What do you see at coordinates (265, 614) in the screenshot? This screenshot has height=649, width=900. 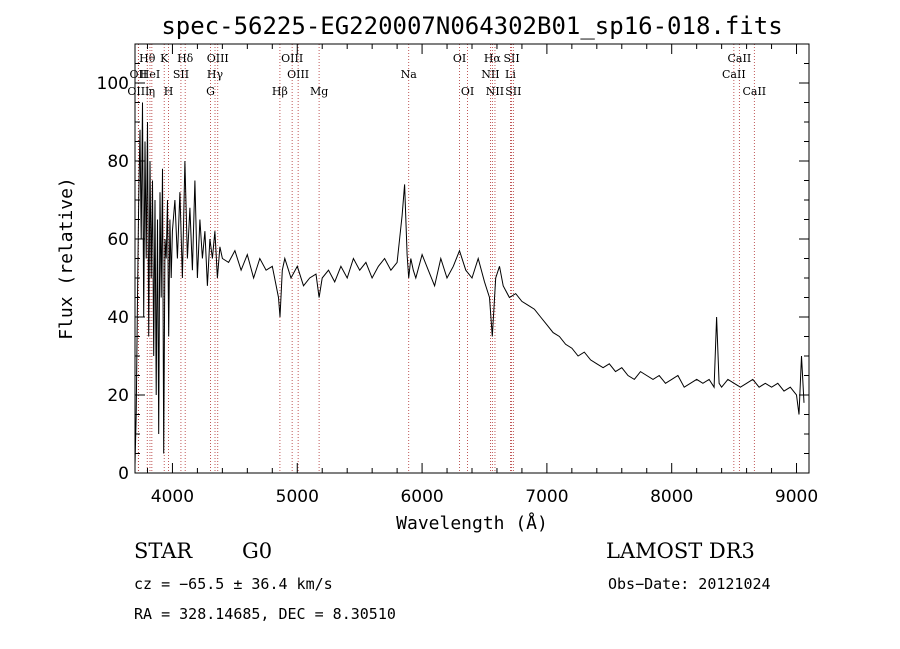 I see `coordinates: RA = 328.14685, DEC = 8.30510` at bounding box center [265, 614].